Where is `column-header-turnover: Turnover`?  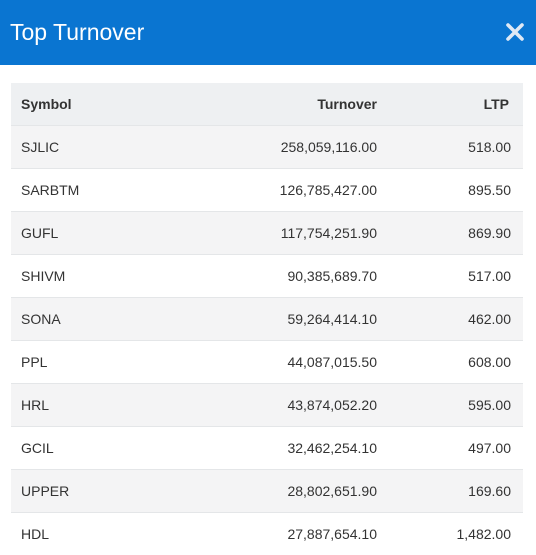
column-header-turnover: Turnover is located at coordinates (347, 103).